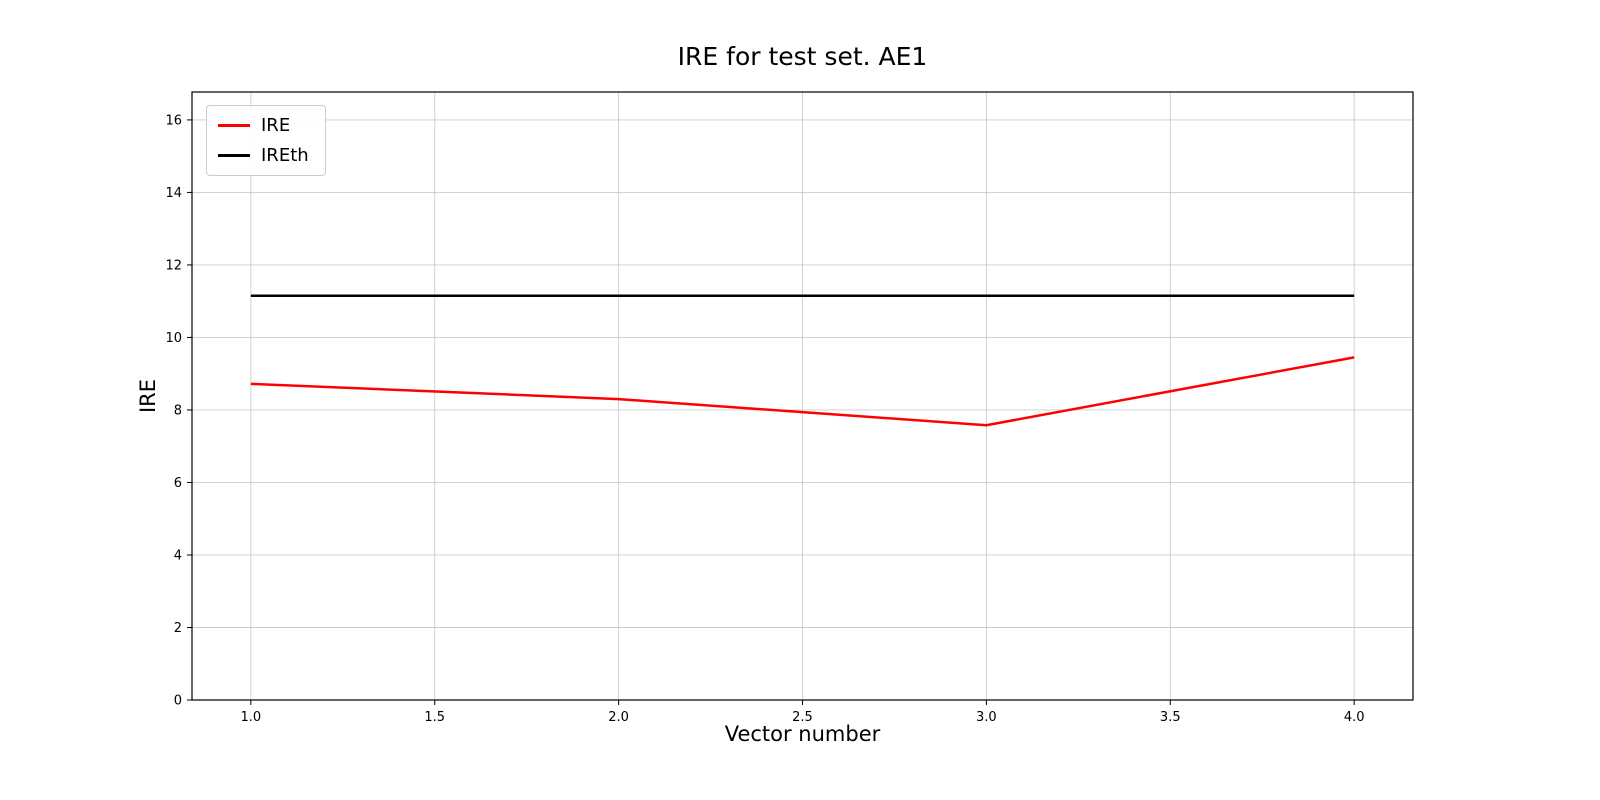  What do you see at coordinates (178, 410) in the screenshot?
I see `y-tick-label: 8` at bounding box center [178, 410].